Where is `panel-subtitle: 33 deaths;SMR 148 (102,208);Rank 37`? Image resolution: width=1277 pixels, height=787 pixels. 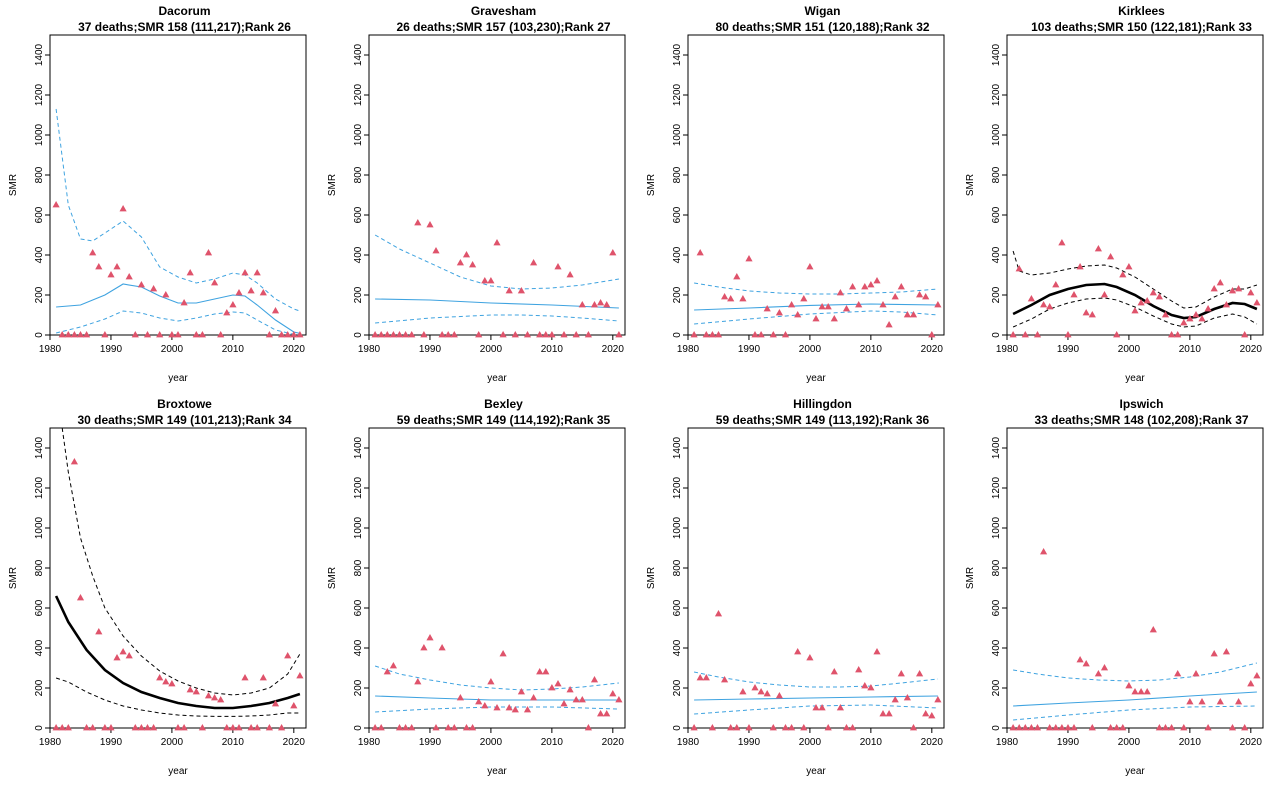 panel-subtitle: 33 deaths;SMR 148 (102,208);Rank 37 is located at coordinates (1141, 420).